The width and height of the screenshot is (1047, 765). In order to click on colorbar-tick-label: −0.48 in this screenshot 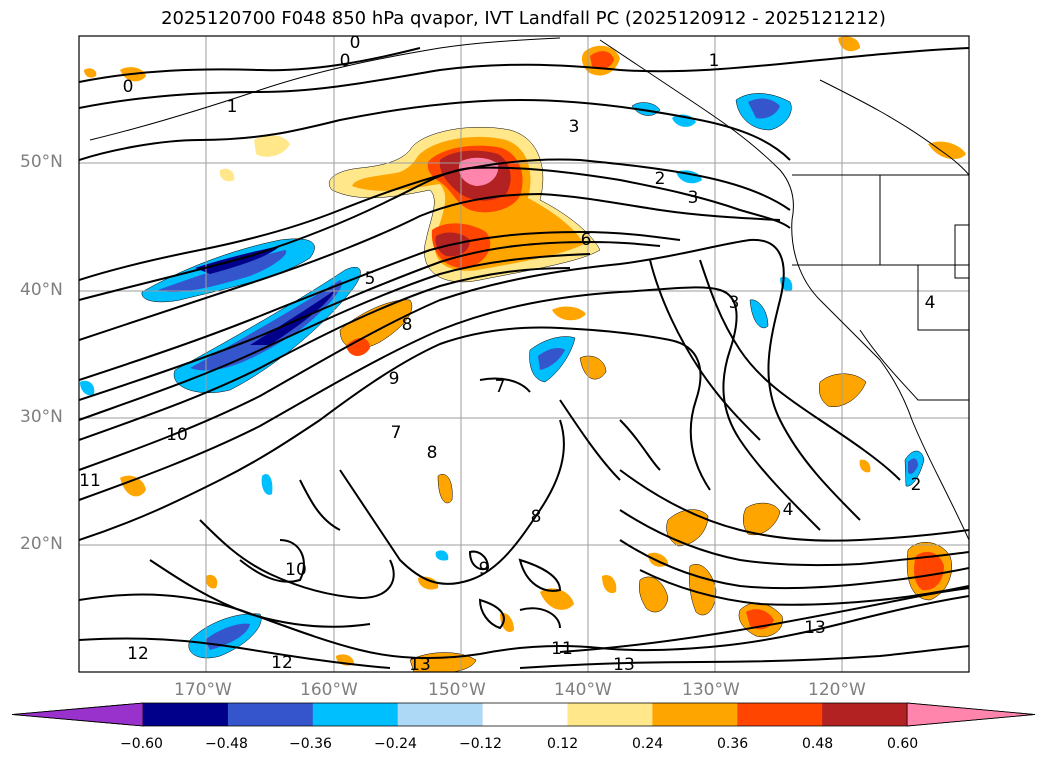, I will do `click(226, 744)`.